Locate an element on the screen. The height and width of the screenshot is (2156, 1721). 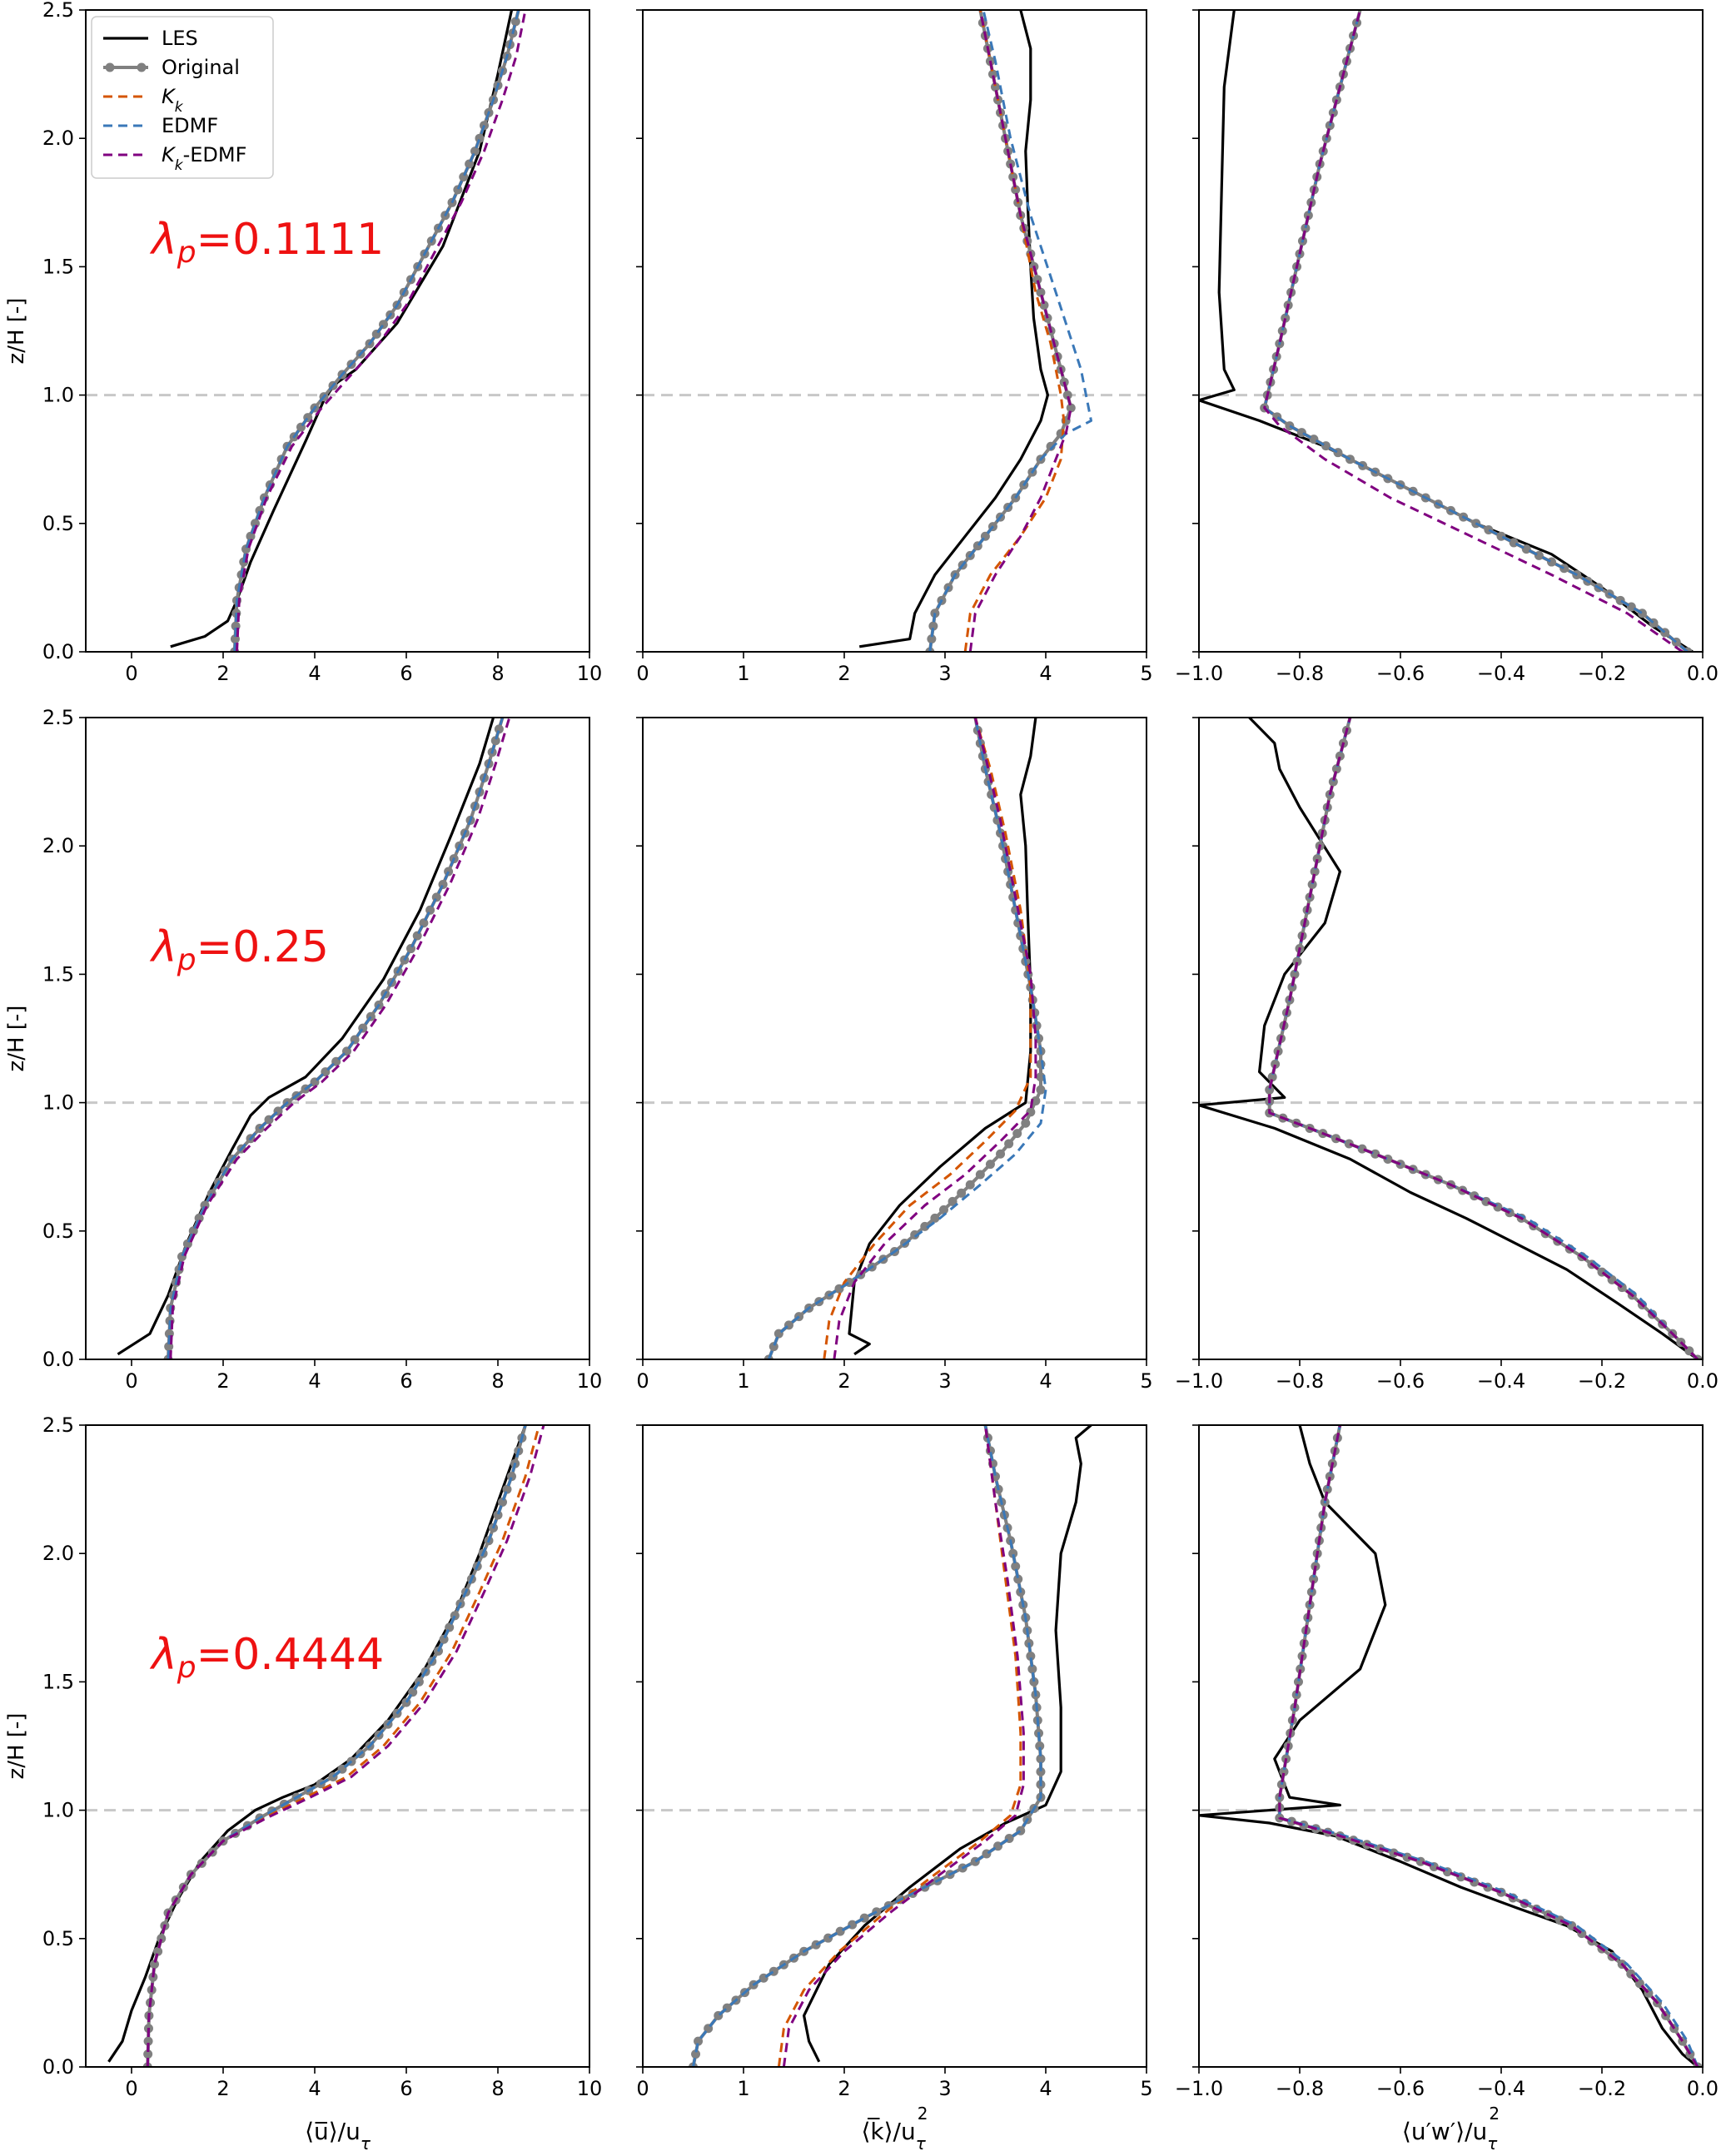
x-axis-label-main: ⟨u′w′⟩/u is located at coordinates (1445, 2132).